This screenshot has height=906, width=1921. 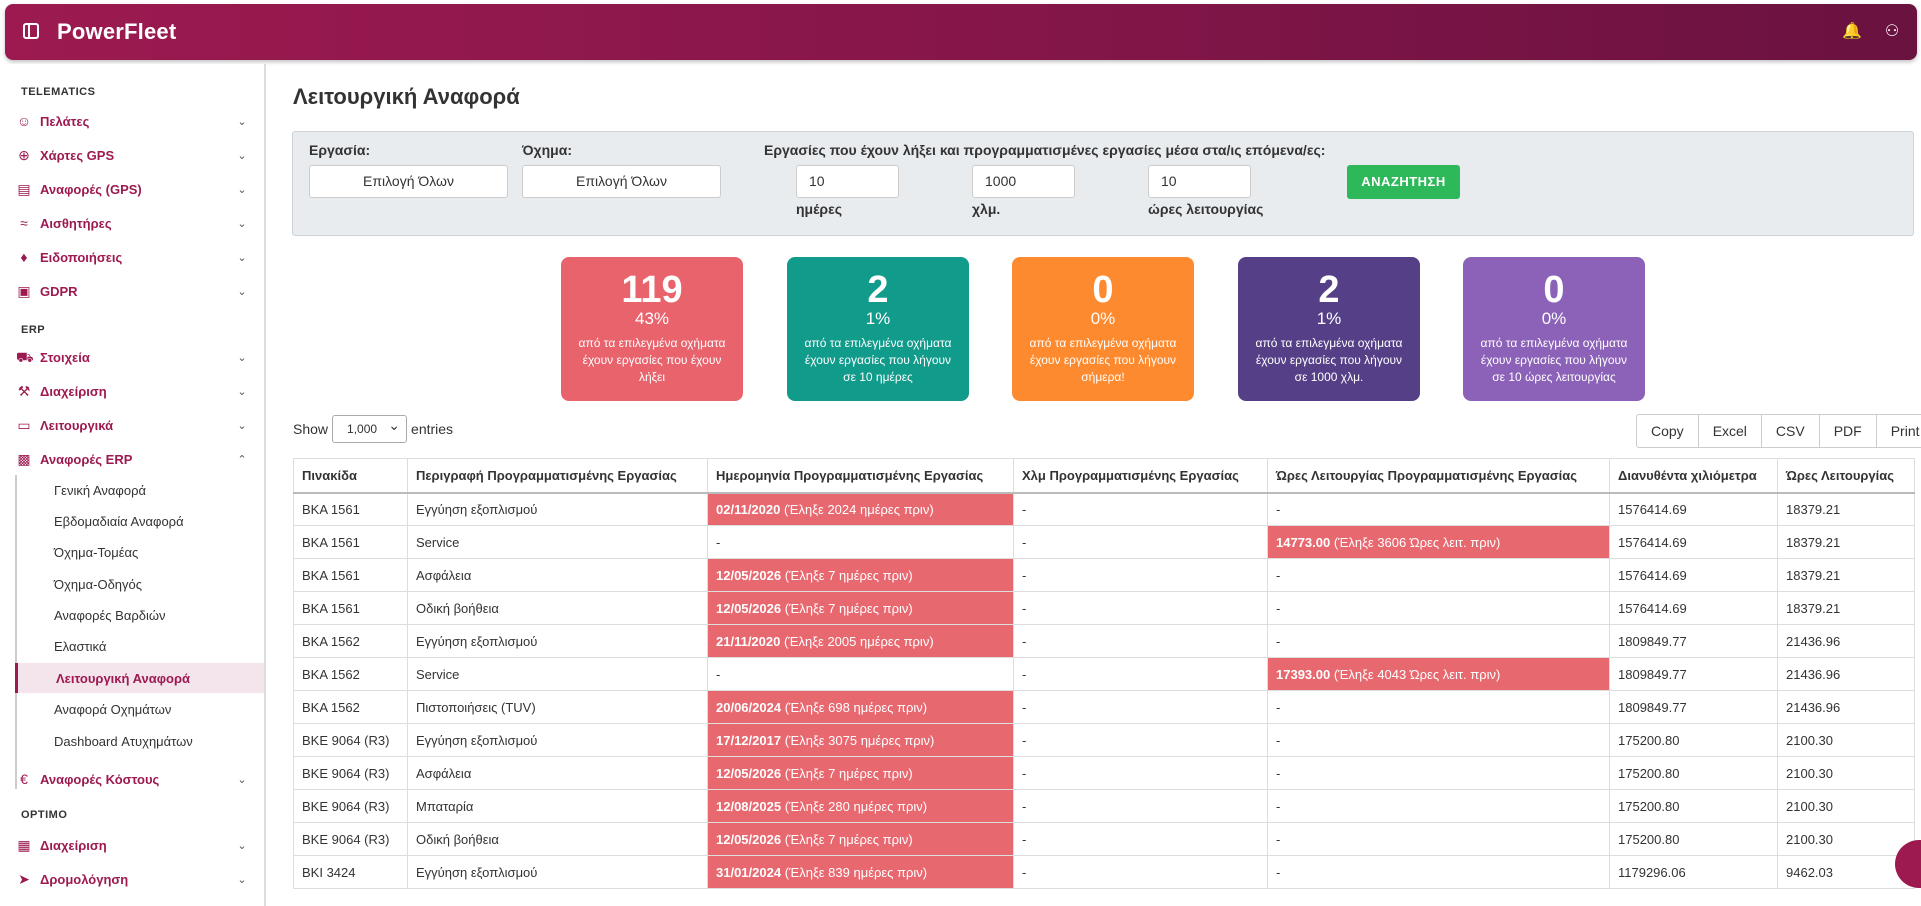 What do you see at coordinates (847, 181) in the screenshot?
I see `days-input: 10` at bounding box center [847, 181].